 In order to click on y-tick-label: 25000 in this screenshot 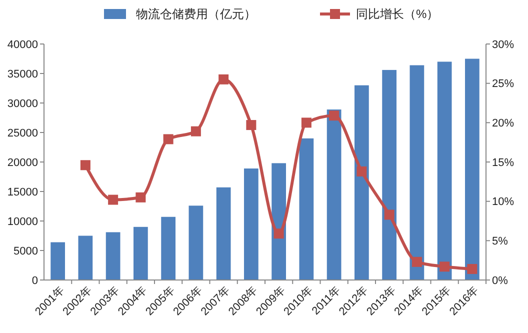, I will do `click(22, 133)`.